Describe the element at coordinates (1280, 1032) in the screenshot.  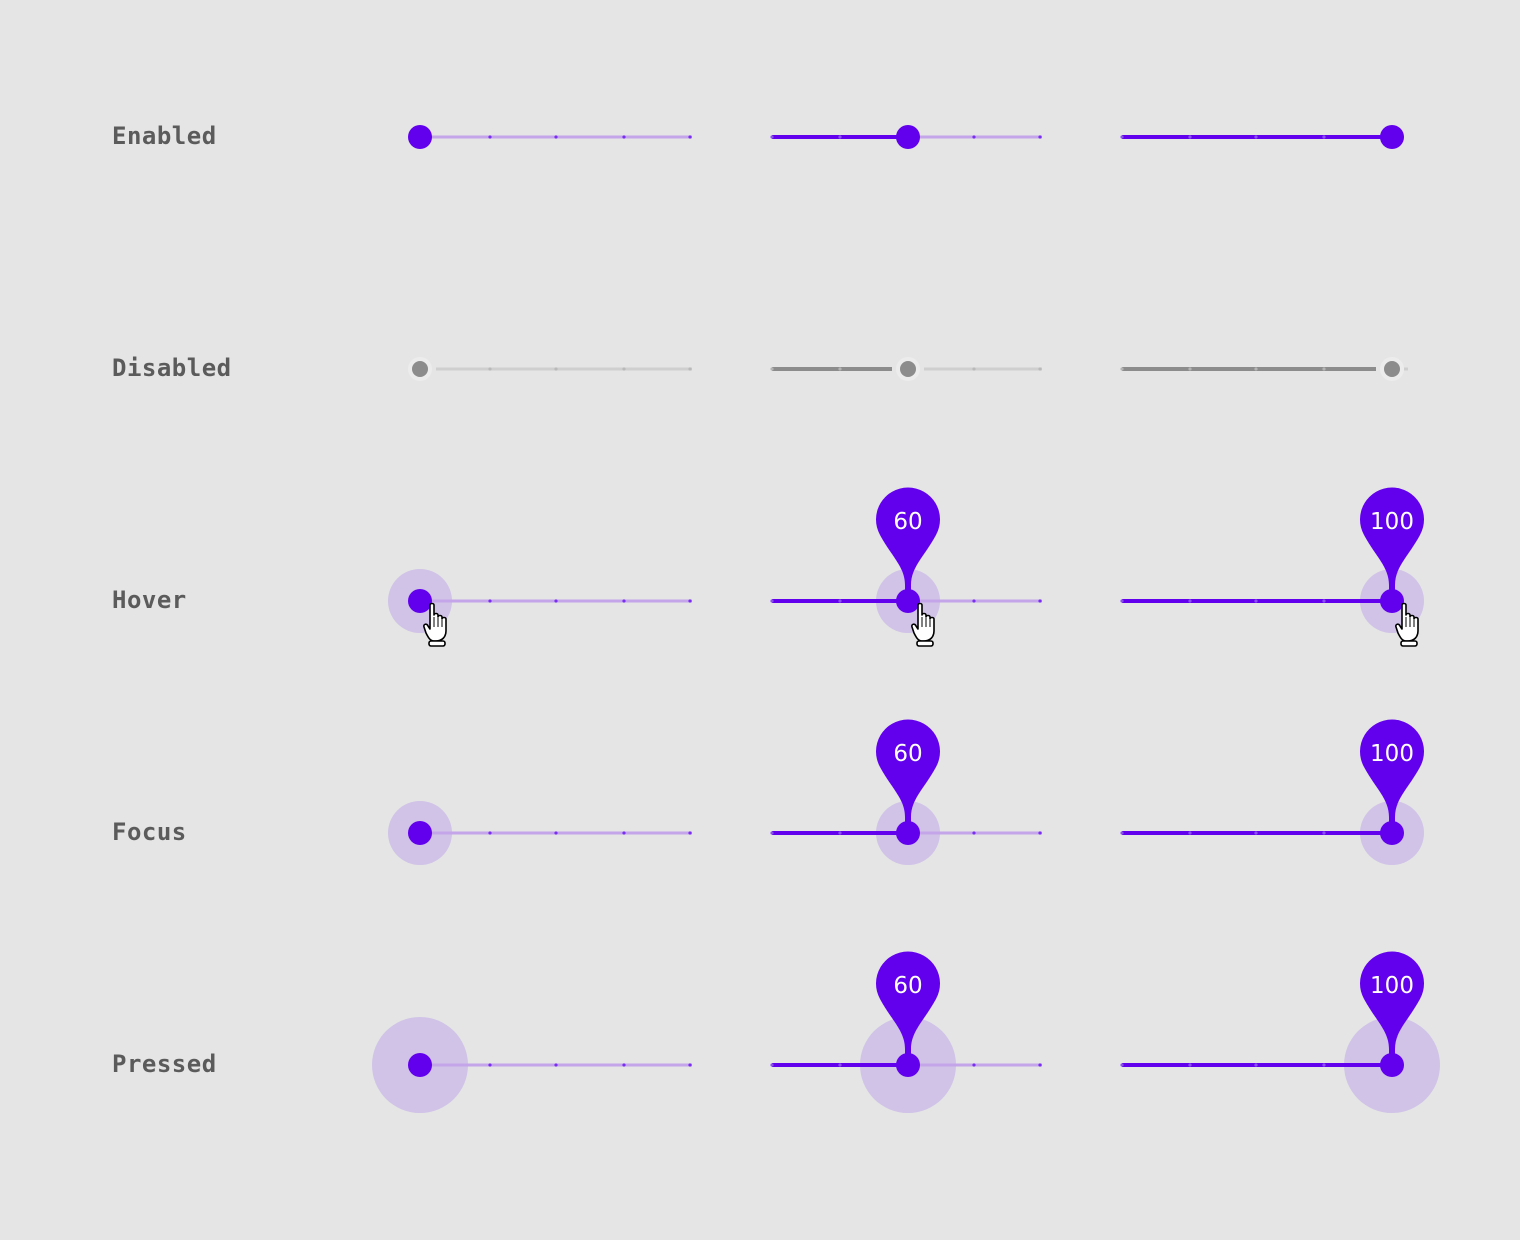
I see `slider-pressed-3: 100` at that location.